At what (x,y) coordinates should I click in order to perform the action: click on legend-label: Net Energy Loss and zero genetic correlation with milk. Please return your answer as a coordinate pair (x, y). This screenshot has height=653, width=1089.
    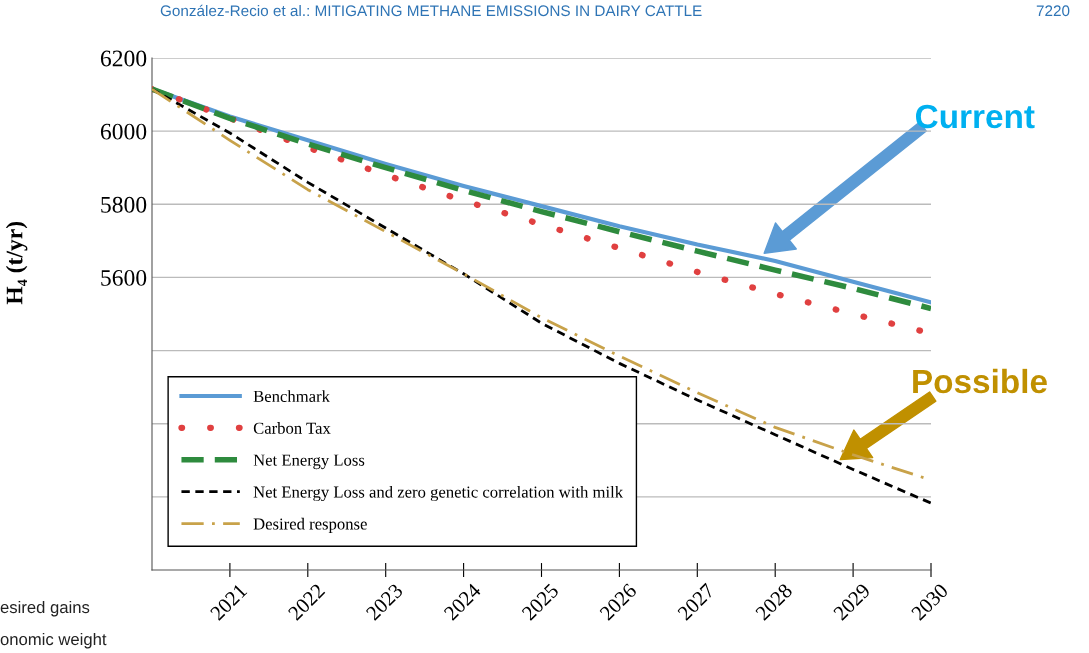
    Looking at the image, I should click on (438, 493).